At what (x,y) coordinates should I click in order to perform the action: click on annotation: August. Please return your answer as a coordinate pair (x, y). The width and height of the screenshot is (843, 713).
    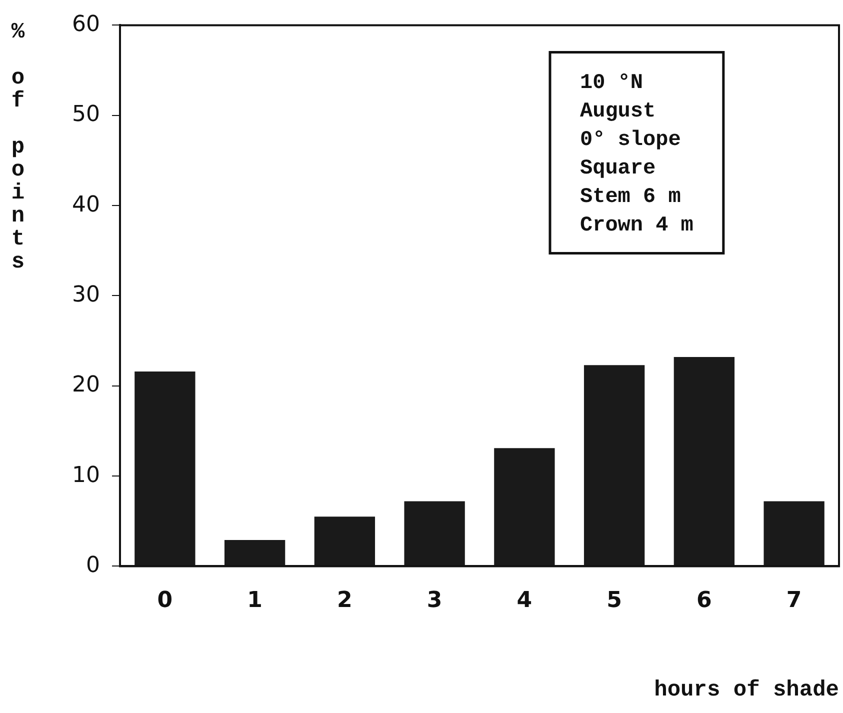
    Looking at the image, I should click on (618, 112).